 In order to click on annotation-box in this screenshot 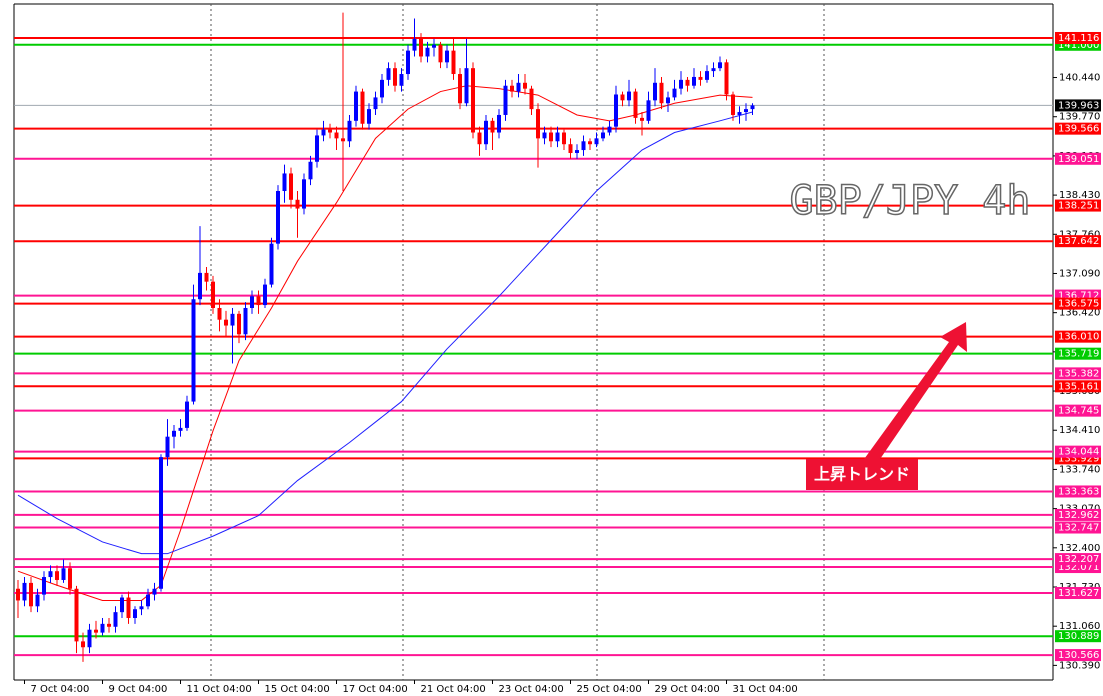, I will do `click(862, 474)`.